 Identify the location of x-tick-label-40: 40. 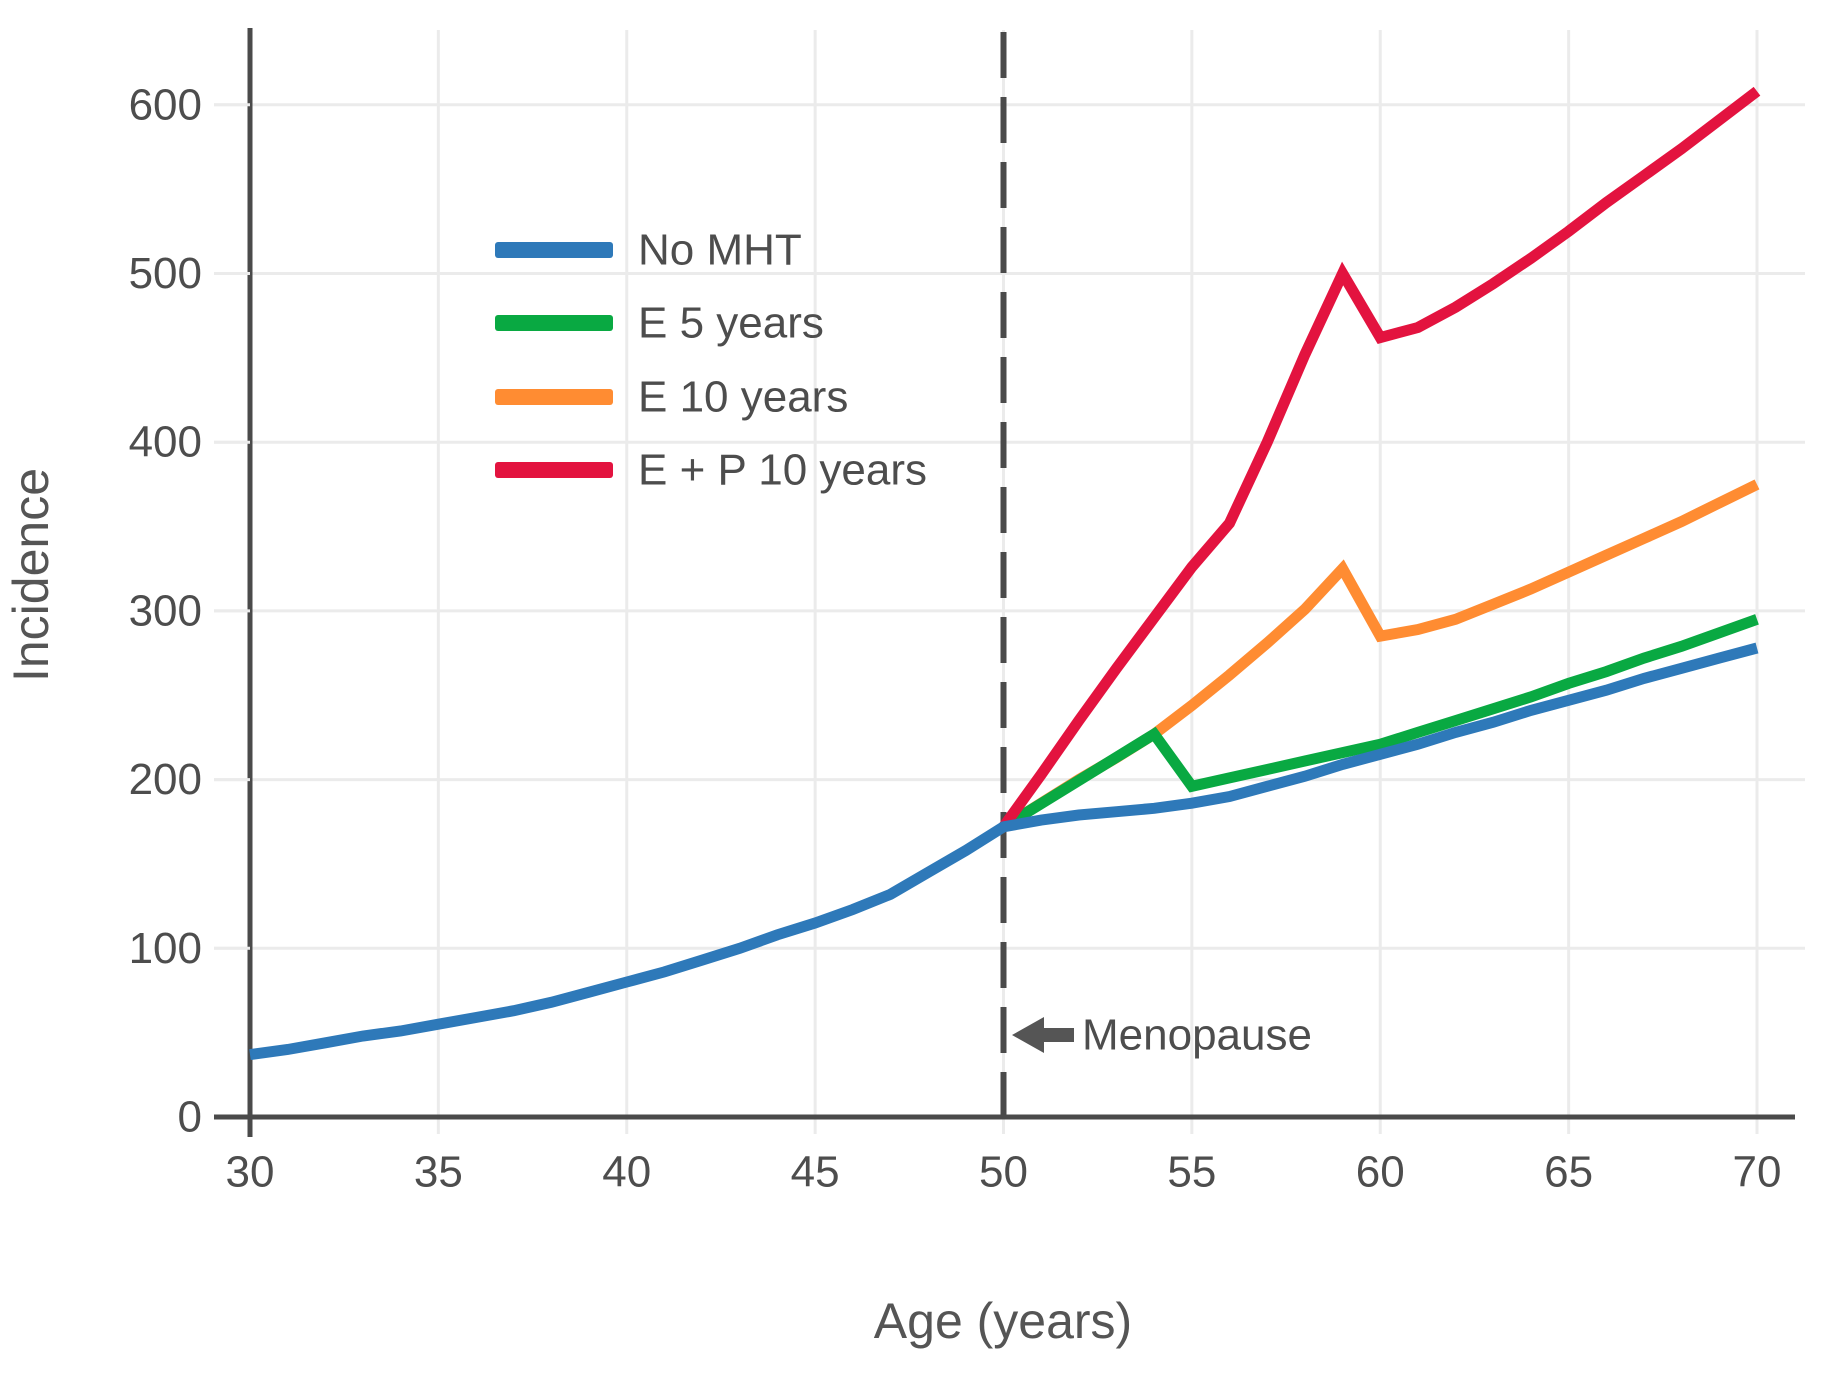
(626, 1172).